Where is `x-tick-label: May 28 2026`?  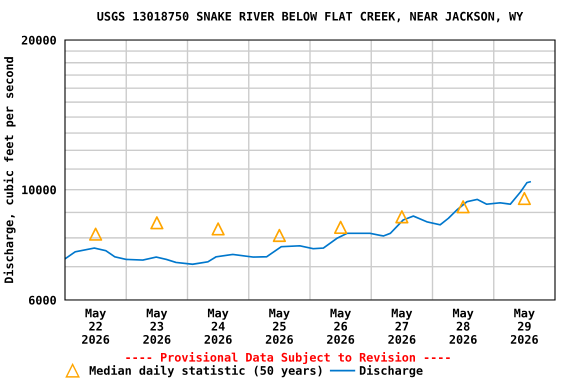 x-tick-label: May 28 2026 is located at coordinates (463, 326).